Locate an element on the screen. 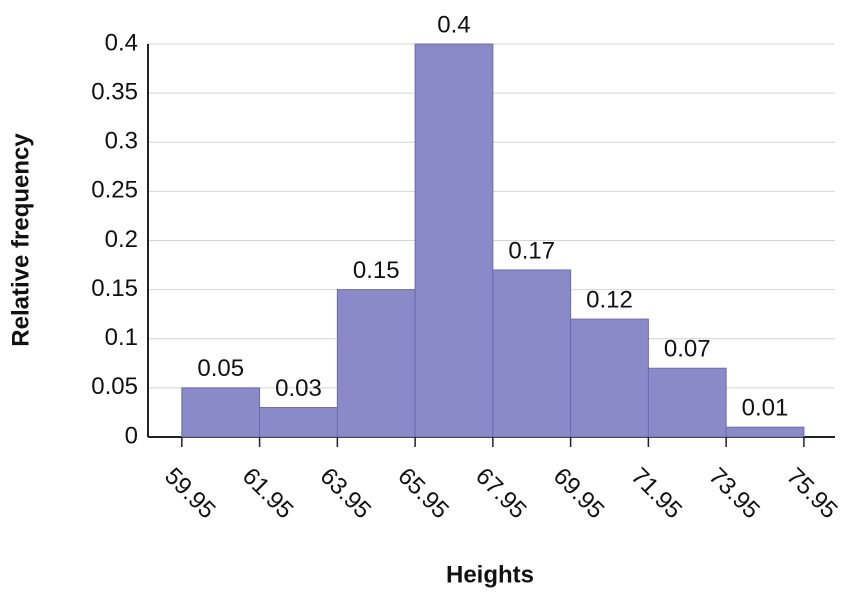  data-label: 0.15 is located at coordinates (376, 270).